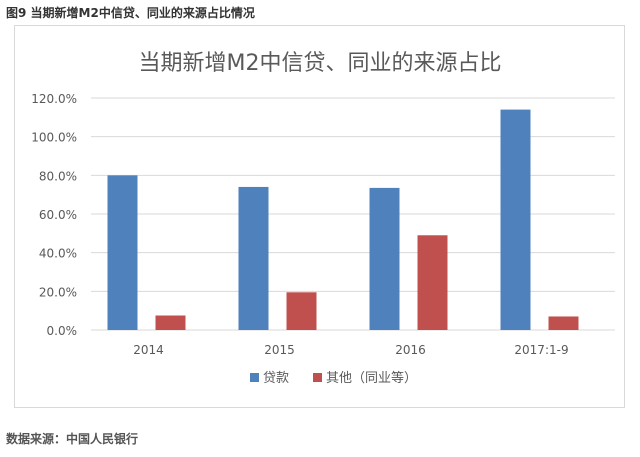 This screenshot has height=457, width=640. I want to click on figure-caption: 图9 当期新增M2中信贷、同业的来源占比情况, so click(130, 13).